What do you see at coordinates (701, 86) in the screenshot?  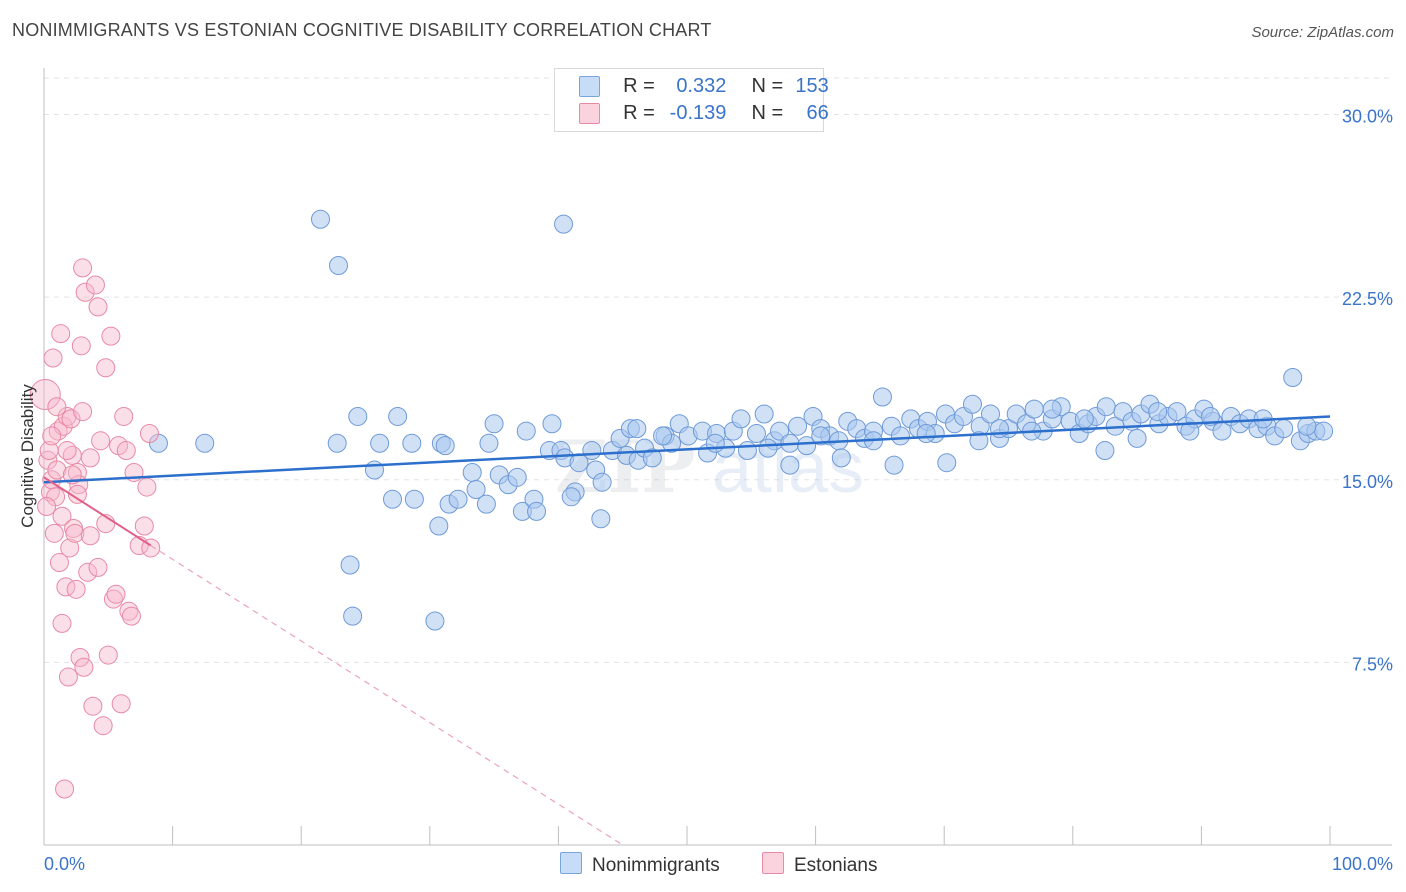 I see `r-value: 0.332` at bounding box center [701, 86].